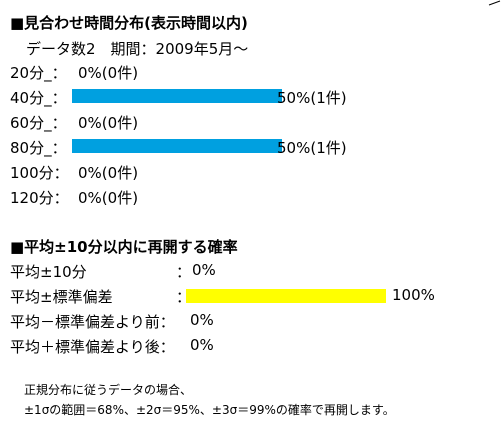 The image size is (502, 429). I want to click on row-colon: ：, so click(184, 272).